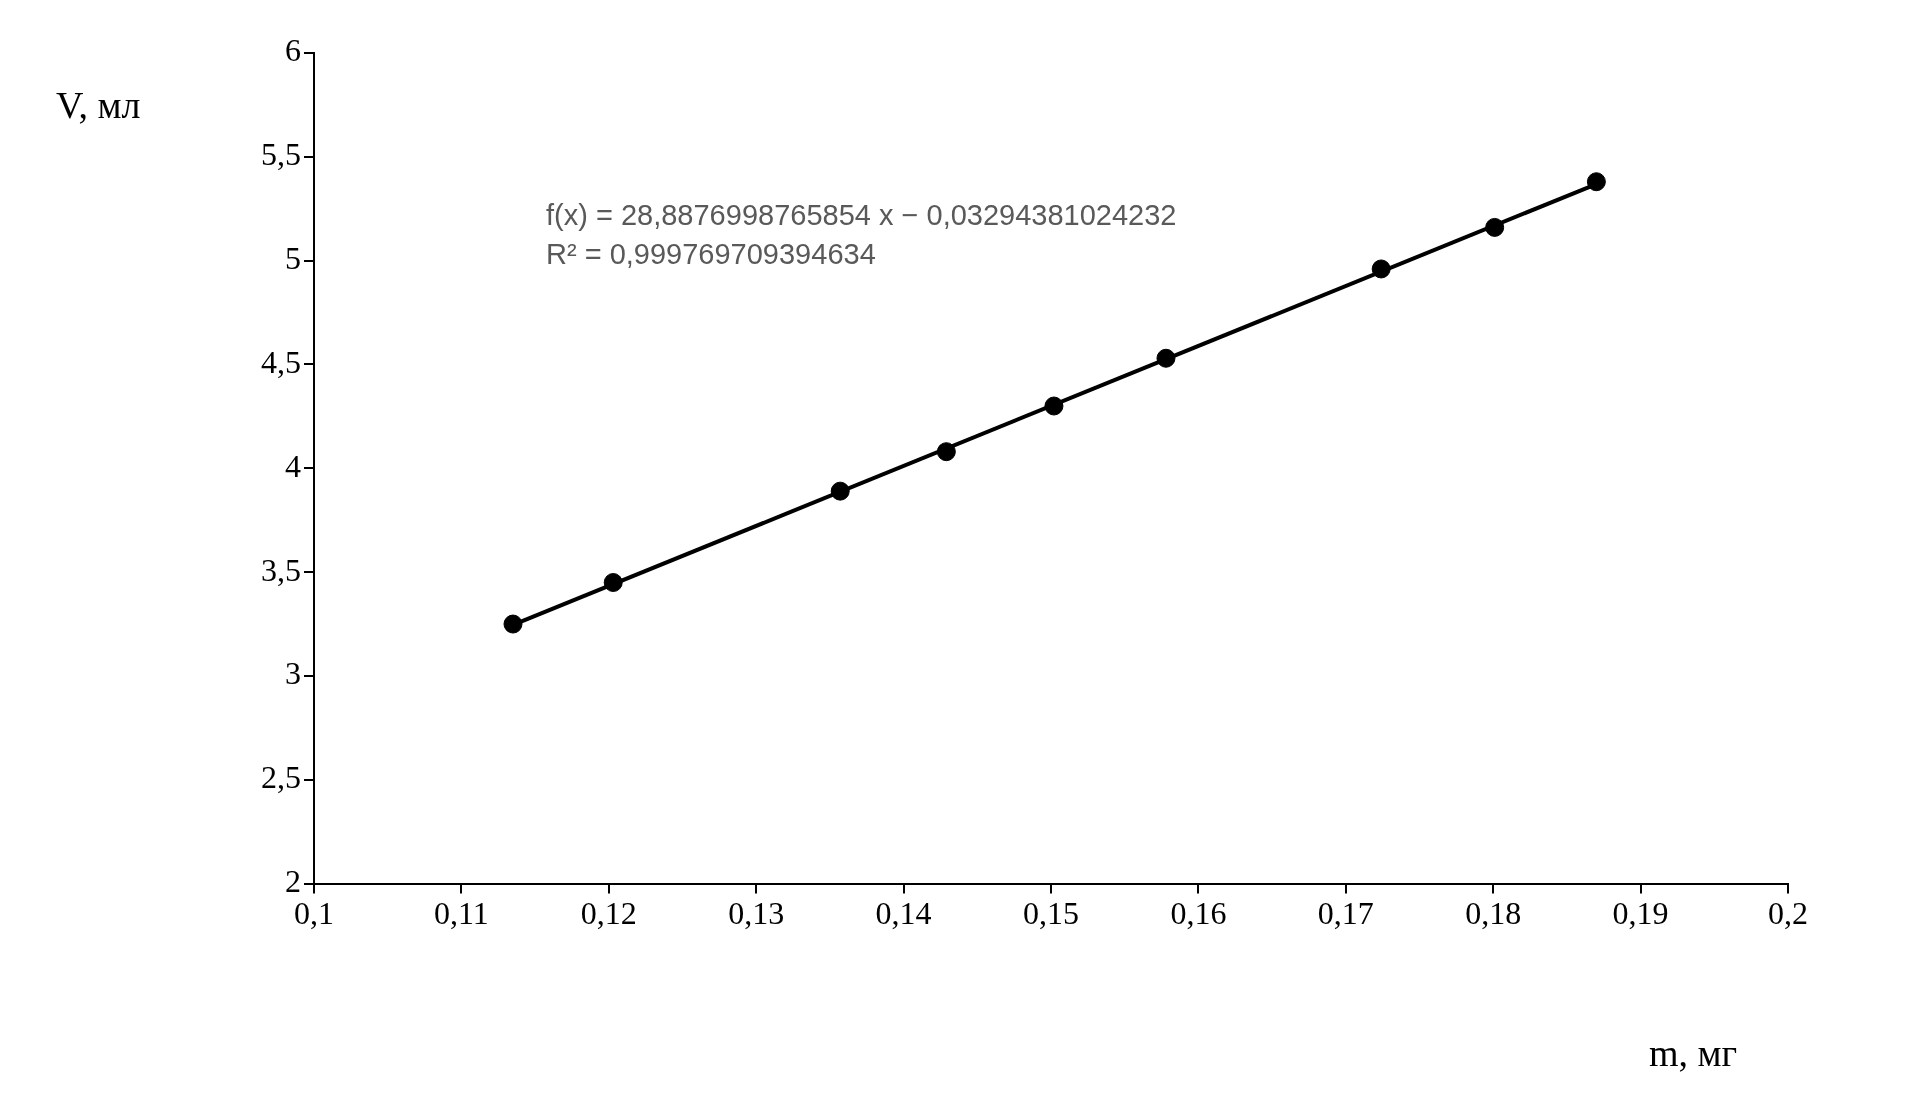 This screenshot has width=1912, height=1100. Describe the element at coordinates (903, 913) in the screenshot. I see `x-tick-label: 0,14` at that location.